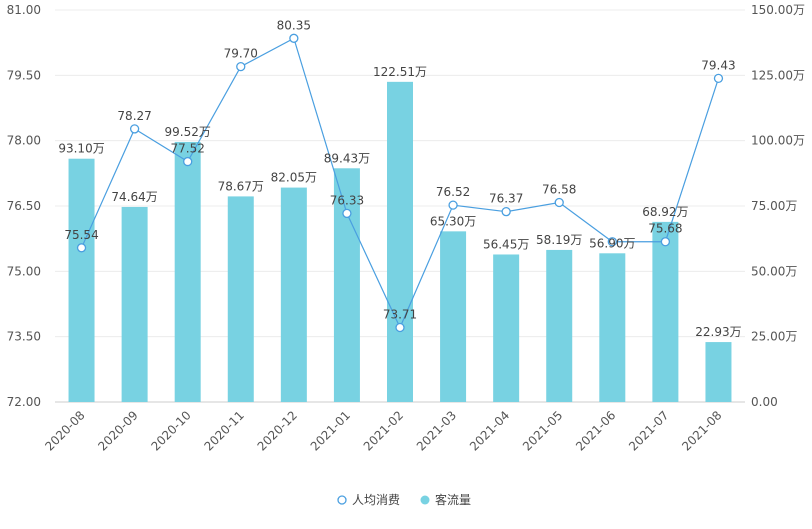 Image resolution: width=812 pixels, height=529 pixels. Describe the element at coordinates (425, 500) in the screenshot. I see `legend-bar-marker` at that location.